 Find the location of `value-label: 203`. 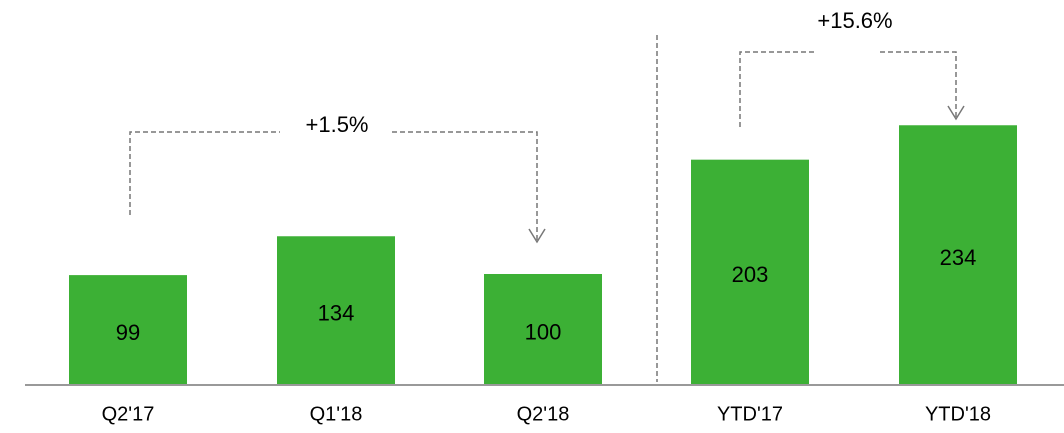

value-label: 203 is located at coordinates (750, 274).